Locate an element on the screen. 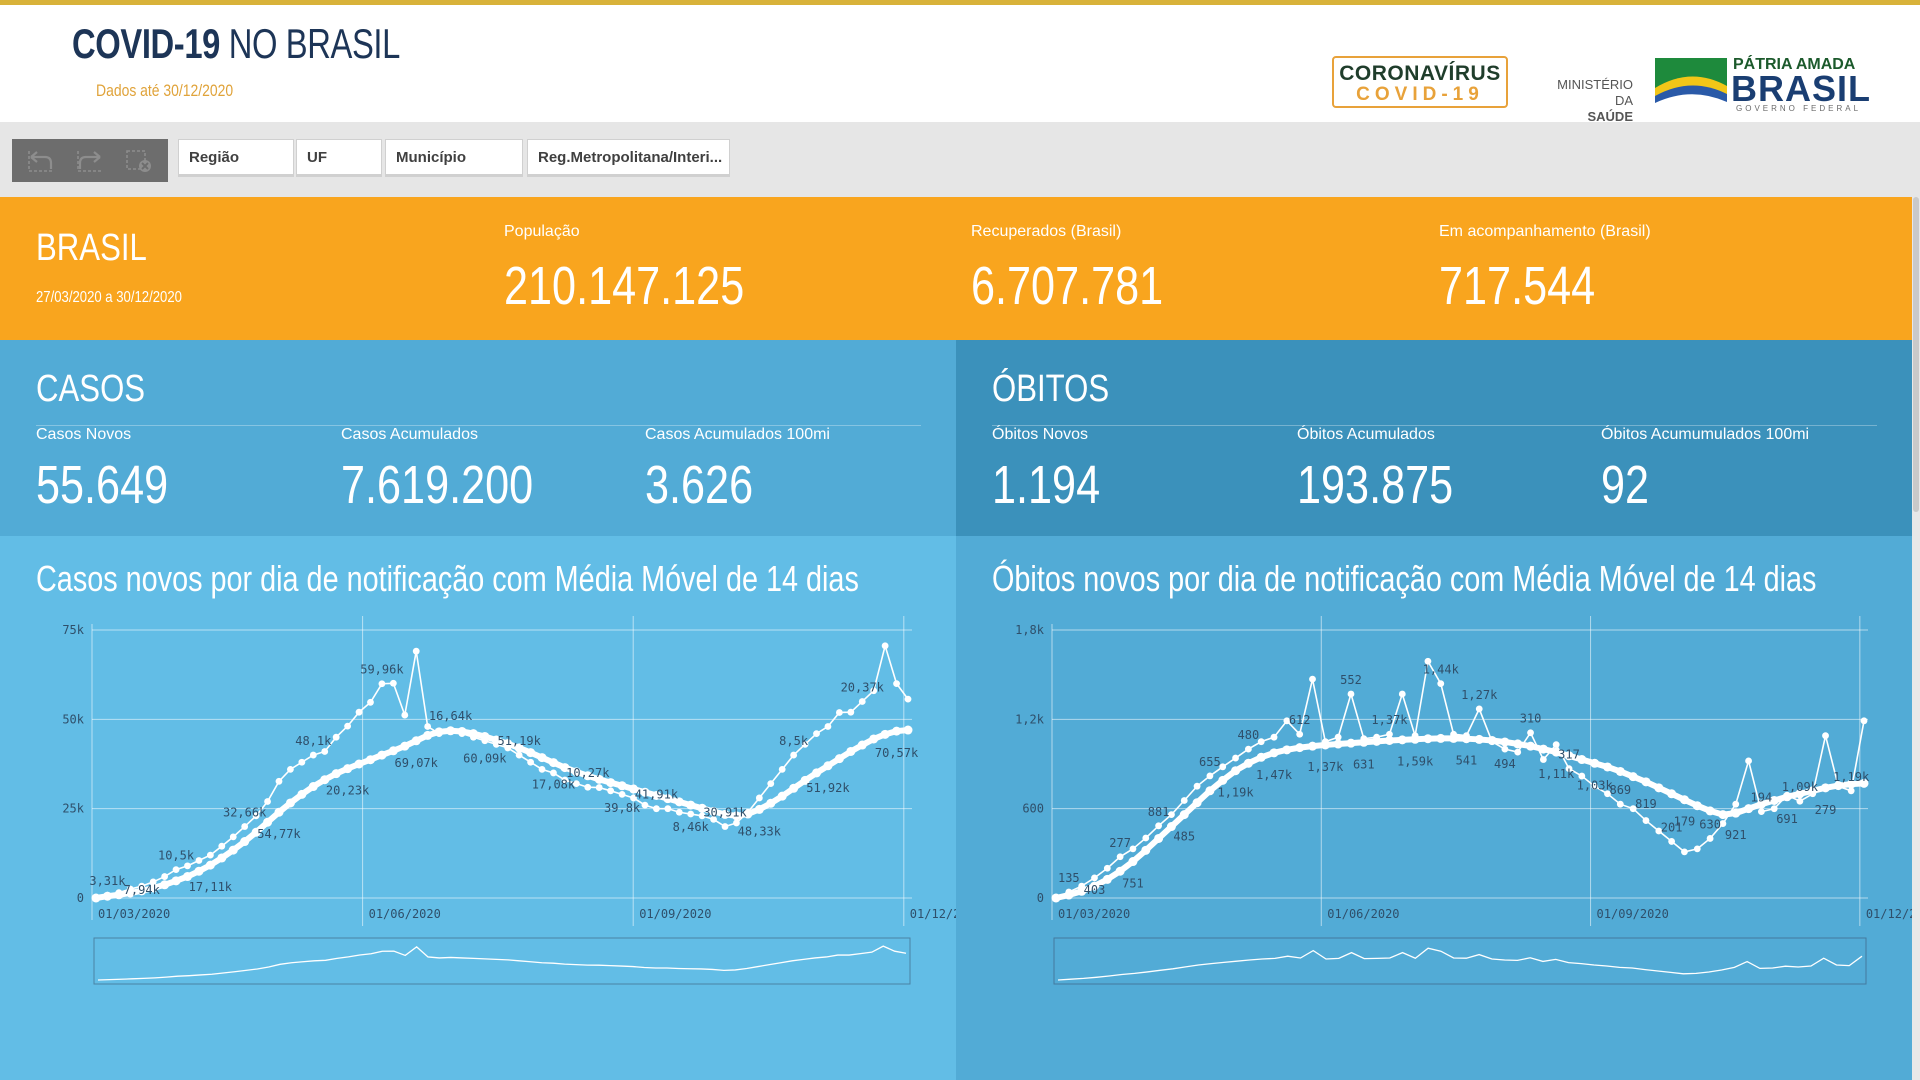 The image size is (1920, 1080). x-tick-label: 01/03/2020 is located at coordinates (134, 914).